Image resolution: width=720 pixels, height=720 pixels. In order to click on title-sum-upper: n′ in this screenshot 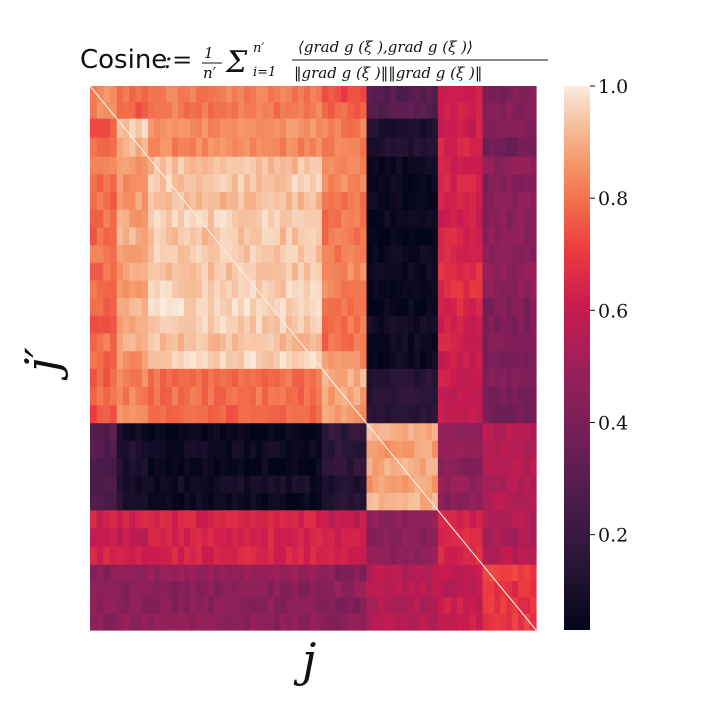, I will do `click(258, 48)`.